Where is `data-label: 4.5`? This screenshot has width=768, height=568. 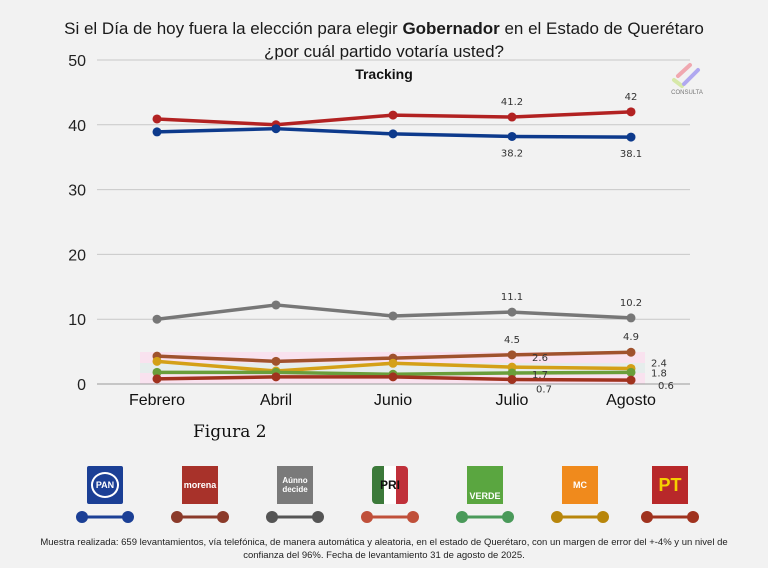
data-label: 4.5 is located at coordinates (512, 340).